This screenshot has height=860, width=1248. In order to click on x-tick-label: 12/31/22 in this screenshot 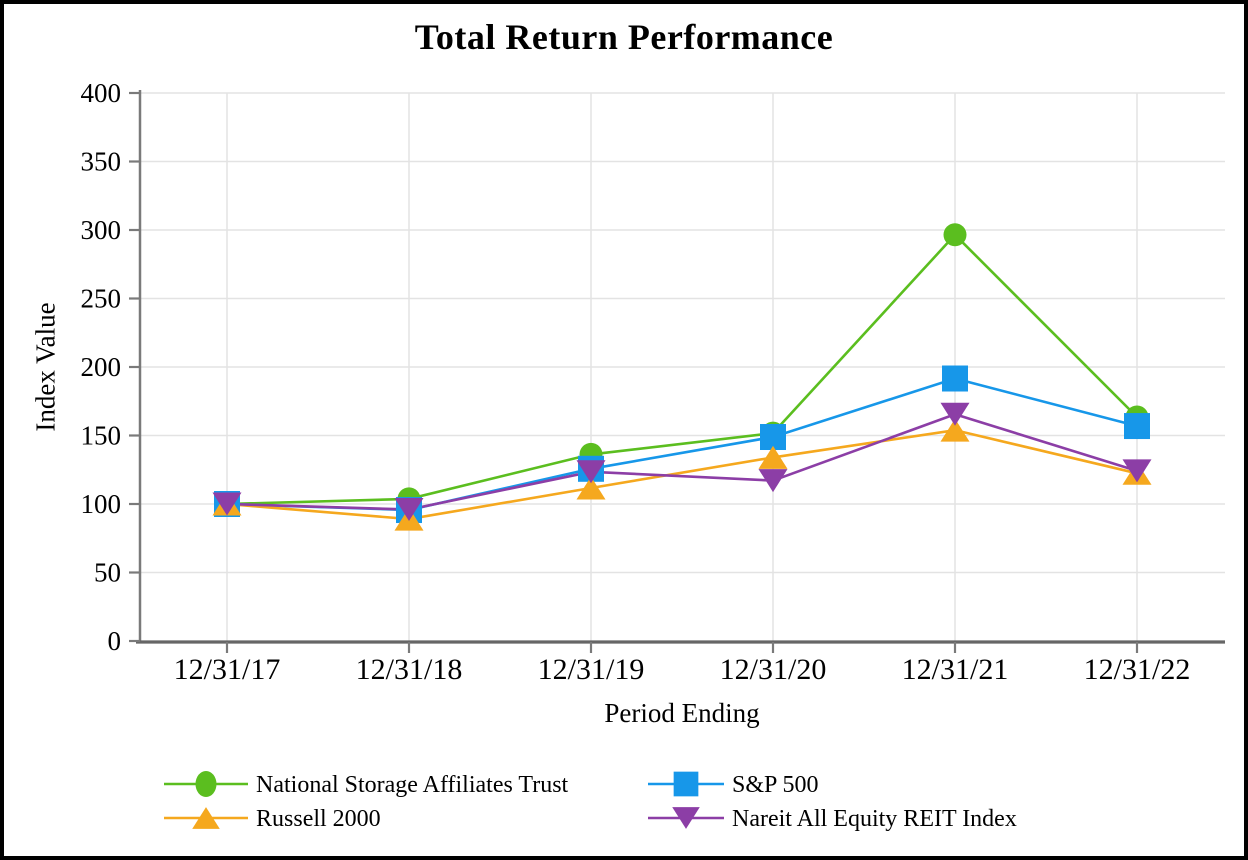, I will do `click(1137, 669)`.